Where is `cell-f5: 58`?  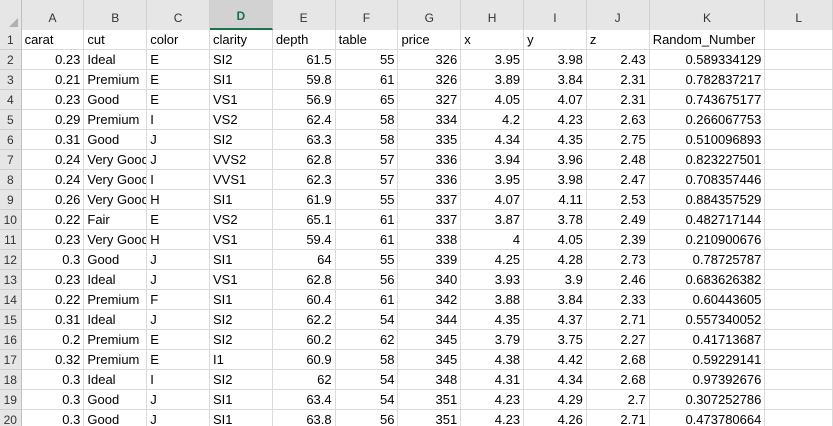
cell-f5: 58 is located at coordinates (367, 120).